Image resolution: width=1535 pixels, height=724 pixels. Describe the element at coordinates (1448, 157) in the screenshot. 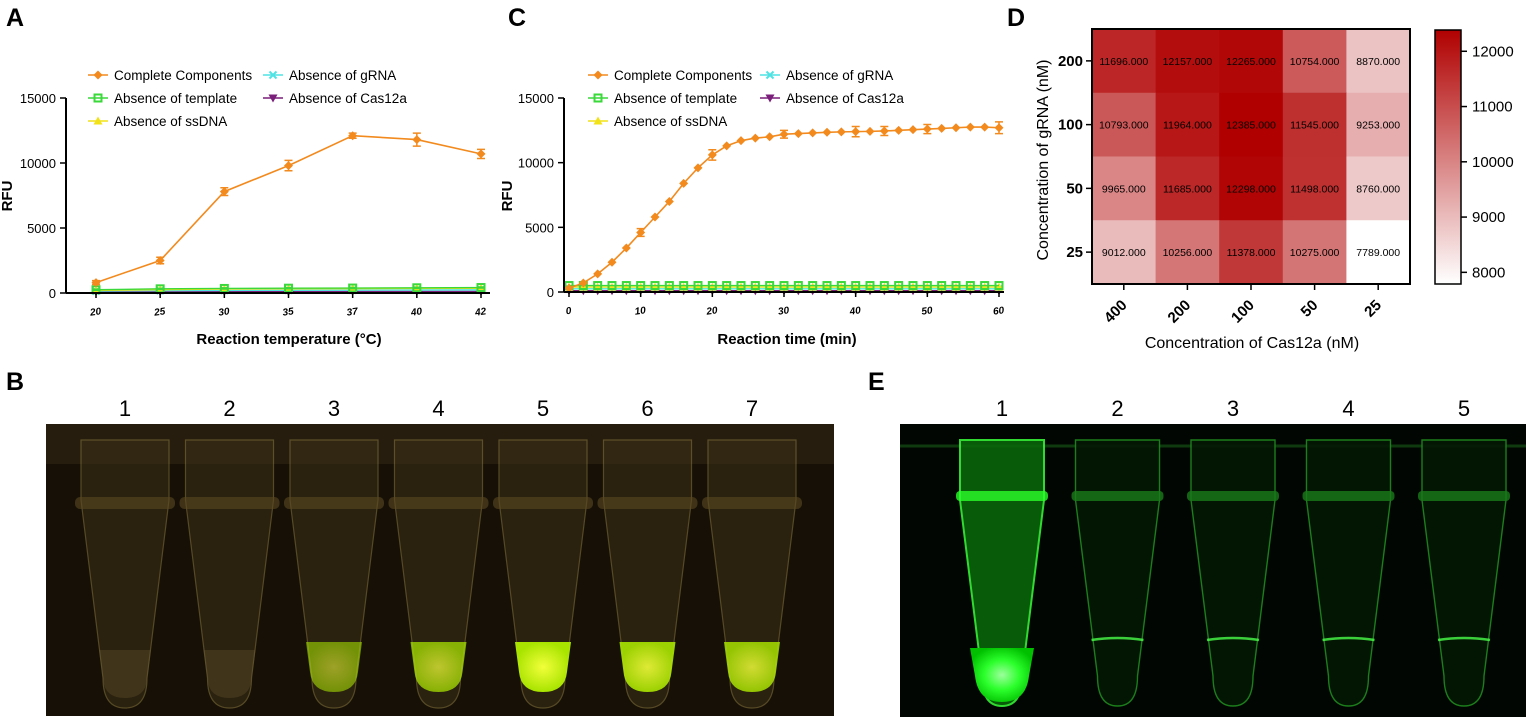

I see `colorbar` at that location.